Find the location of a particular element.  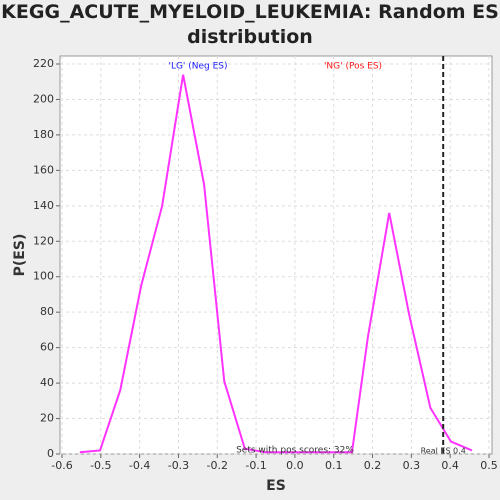

y-tick-label: 140 is located at coordinates (43, 205).